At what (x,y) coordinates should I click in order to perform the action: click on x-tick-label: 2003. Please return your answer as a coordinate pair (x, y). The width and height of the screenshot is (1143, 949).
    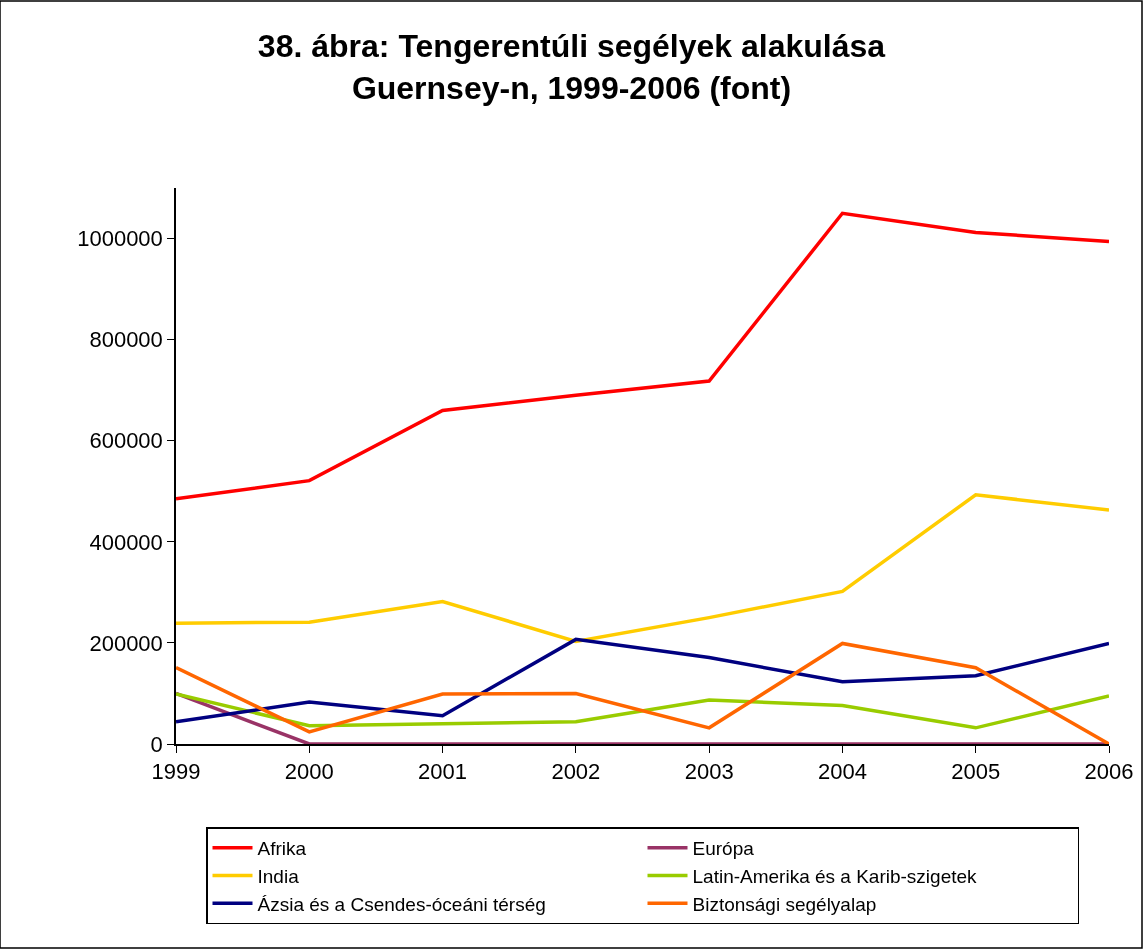
    Looking at the image, I should click on (709, 772).